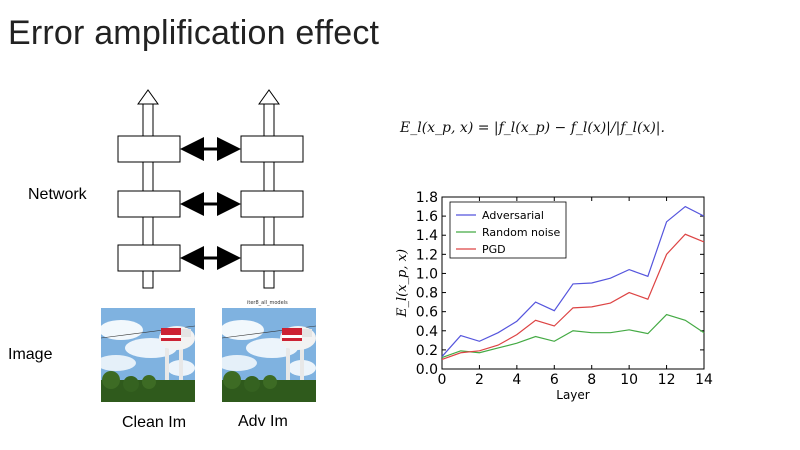 The height and width of the screenshot is (450, 800). I want to click on y-tick-label: 0.2, so click(427, 351).